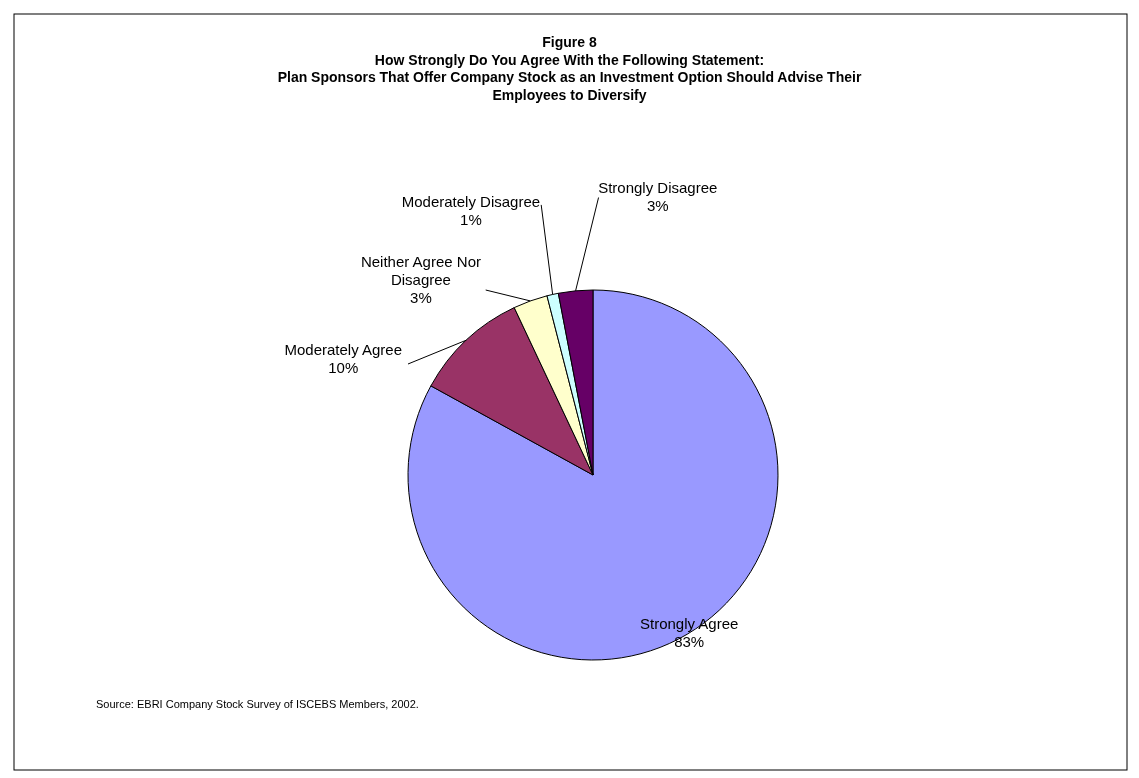 Image resolution: width=1139 pixels, height=778 pixels. Describe the element at coordinates (471, 202) in the screenshot. I see `slice-label: Moderately Disagree` at that location.